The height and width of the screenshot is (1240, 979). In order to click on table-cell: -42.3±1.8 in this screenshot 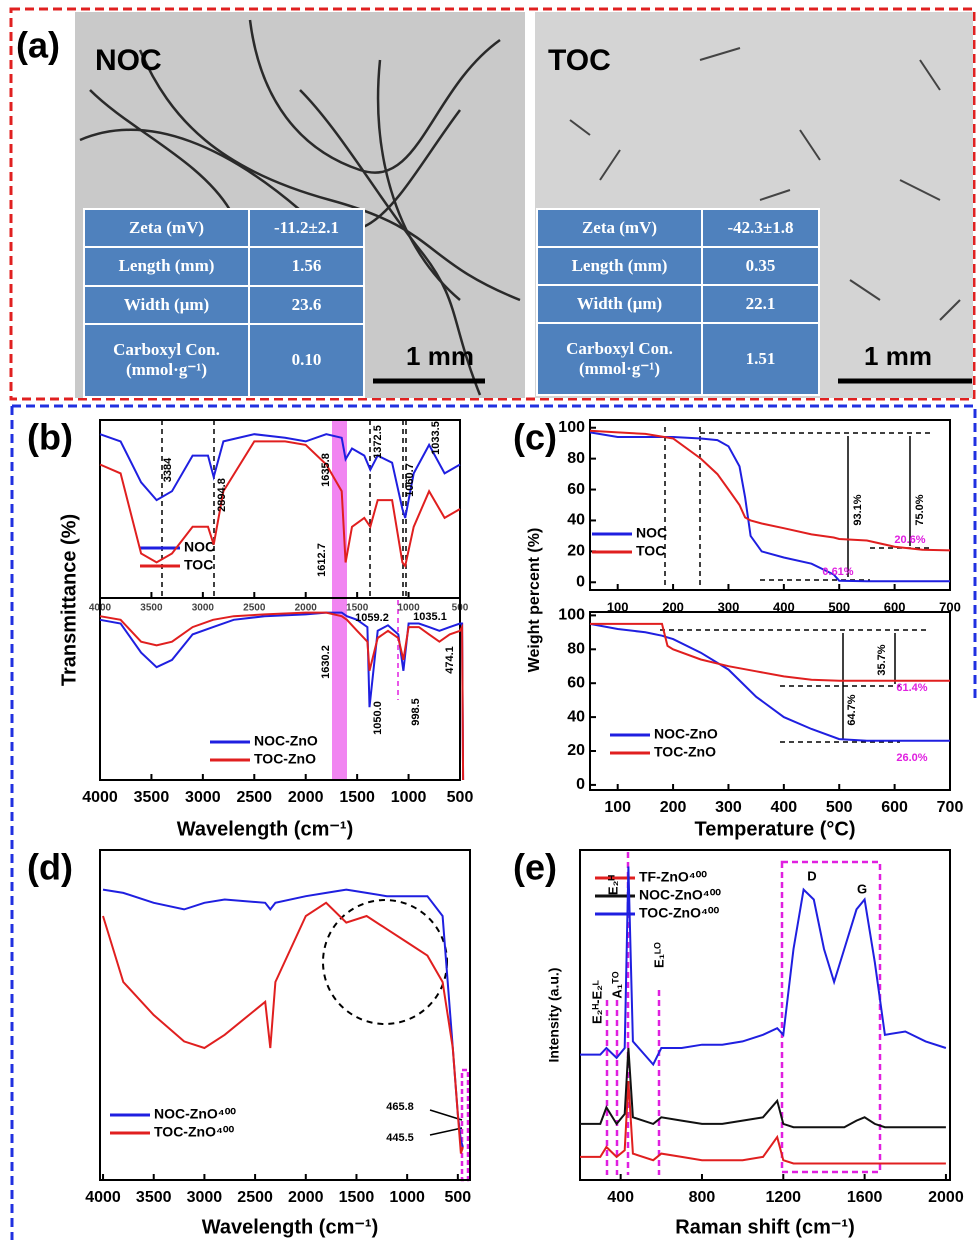, I will do `click(760, 228)`.